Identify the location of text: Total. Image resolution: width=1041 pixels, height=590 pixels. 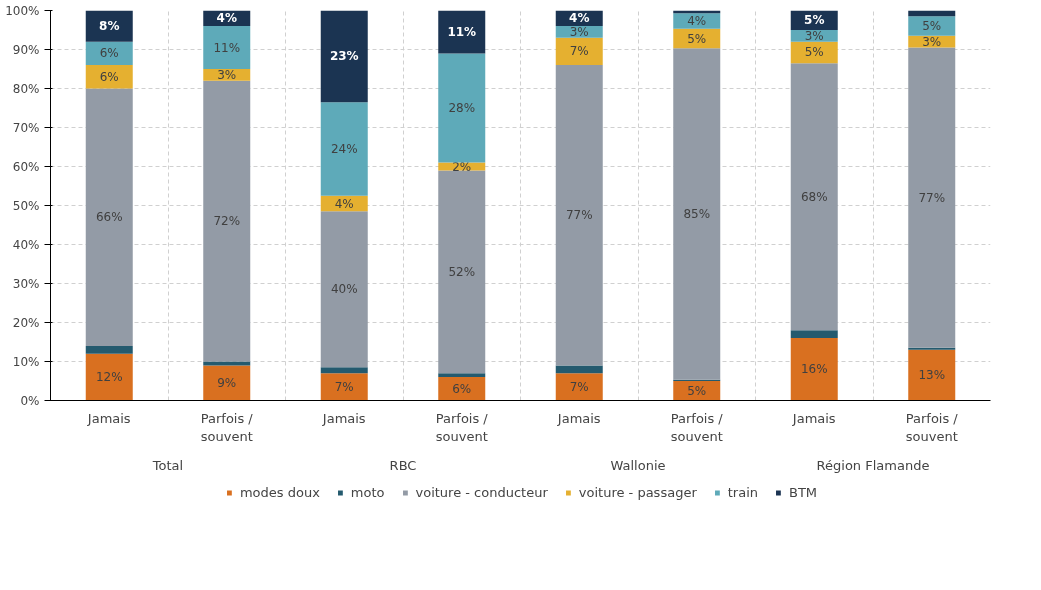
(167, 465).